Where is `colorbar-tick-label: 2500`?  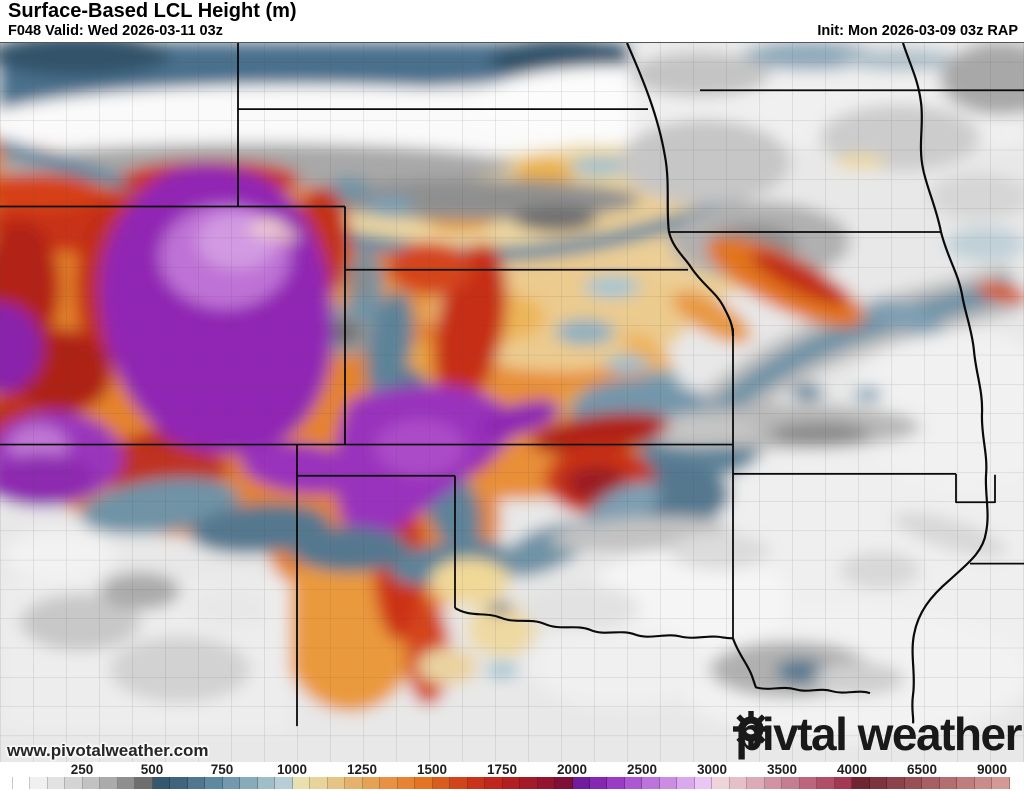
colorbar-tick-label: 2500 is located at coordinates (642, 769).